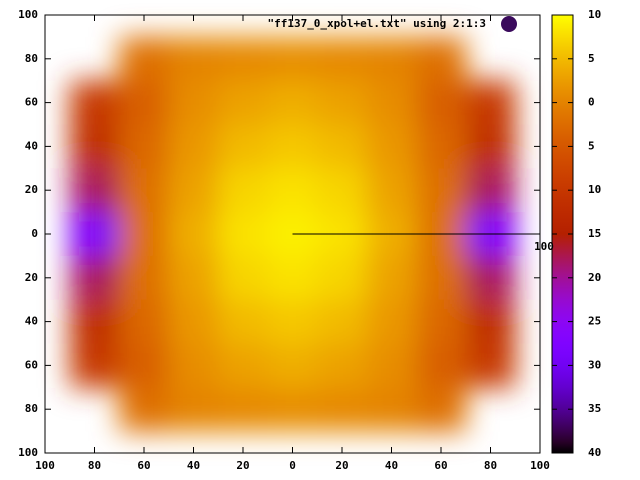 The image size is (640, 480). I want to click on colorbar-tick-label: 35, so click(594, 408).